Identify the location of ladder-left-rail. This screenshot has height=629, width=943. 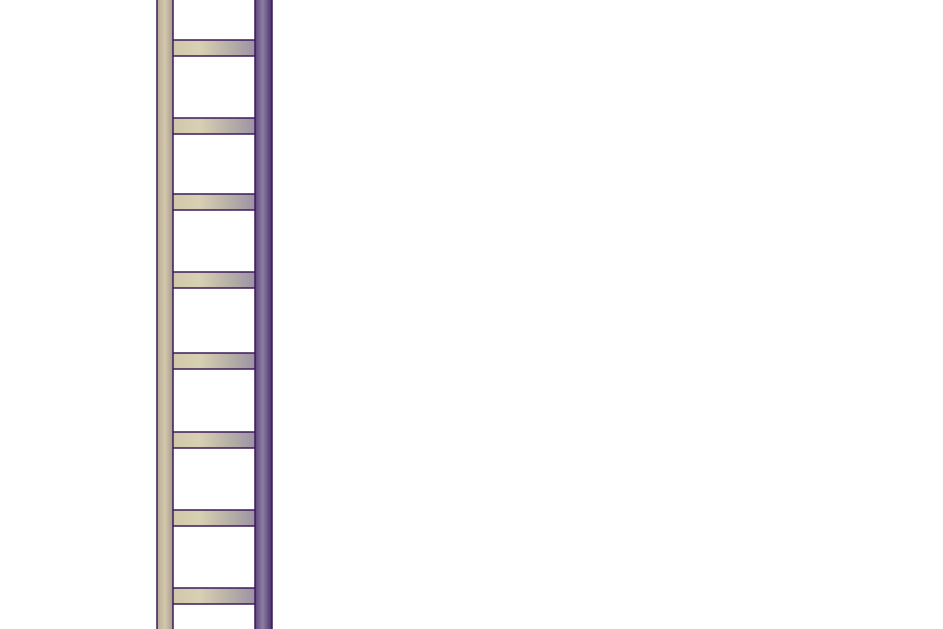
(165, 314).